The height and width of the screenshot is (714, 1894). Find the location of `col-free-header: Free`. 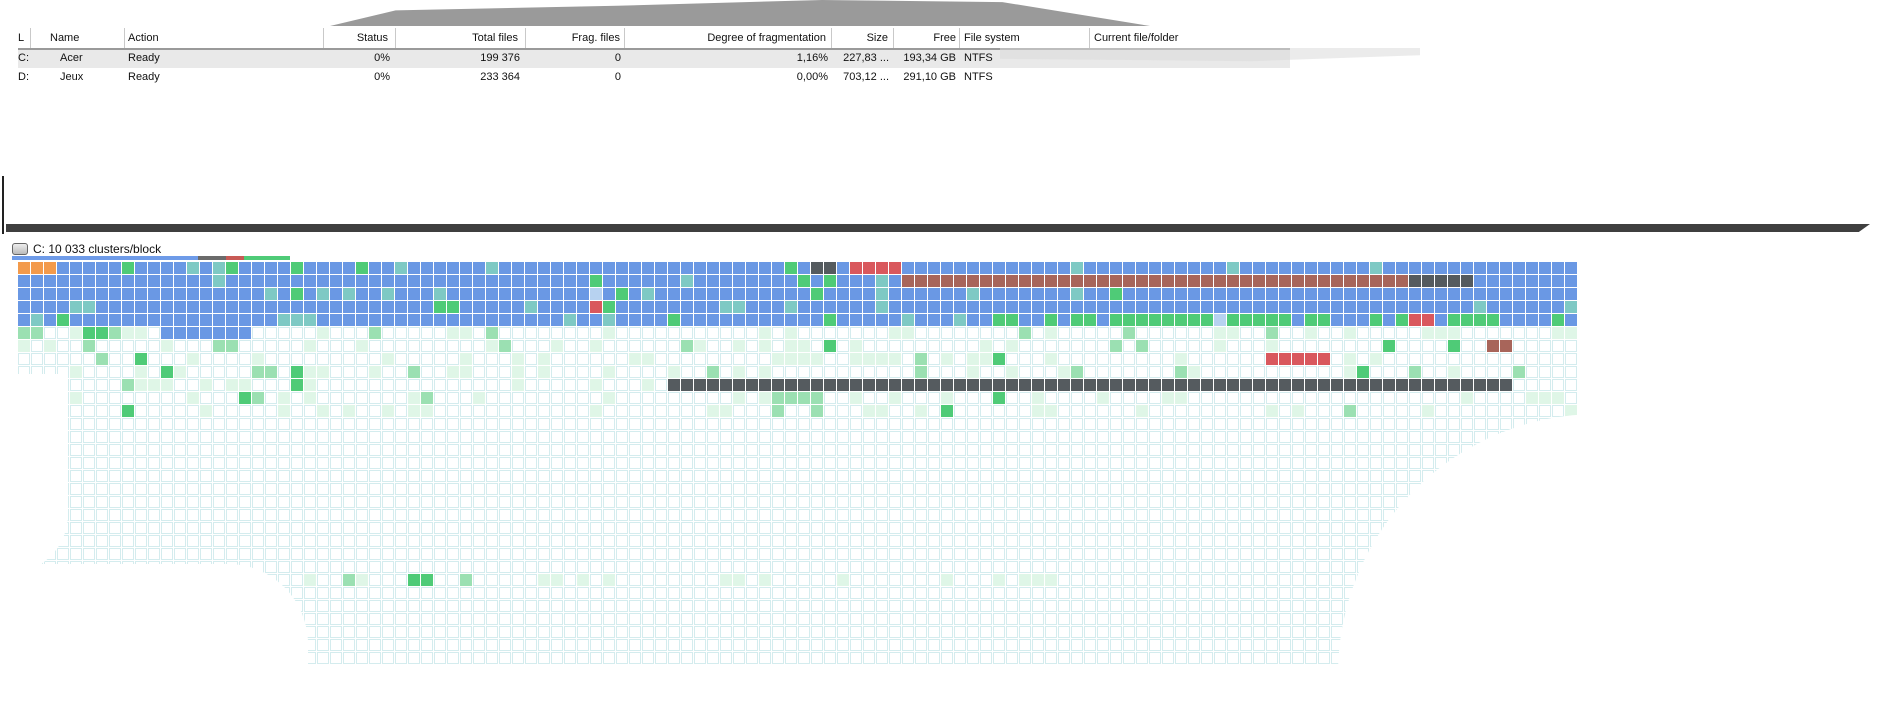

col-free-header: Free is located at coordinates (944, 38).